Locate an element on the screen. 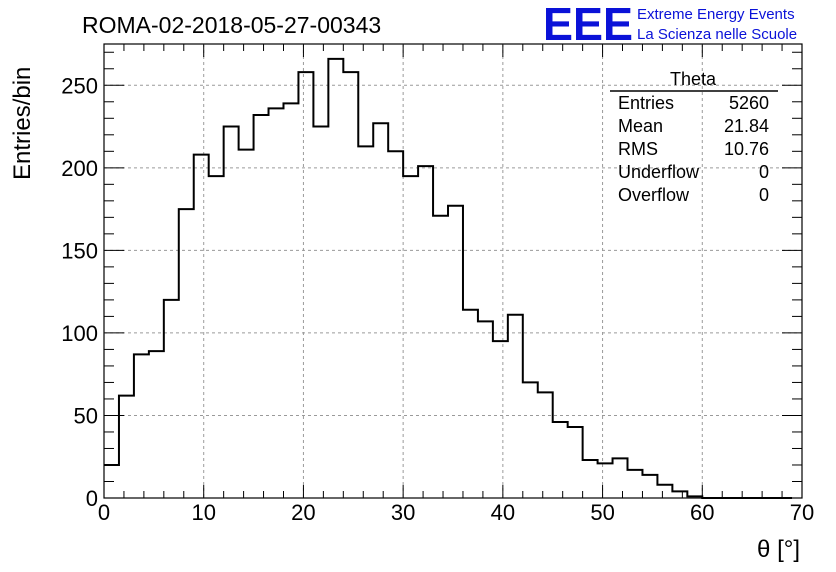  y-tick-labels: 0 50 100 150 200 250 is located at coordinates (79, 292).